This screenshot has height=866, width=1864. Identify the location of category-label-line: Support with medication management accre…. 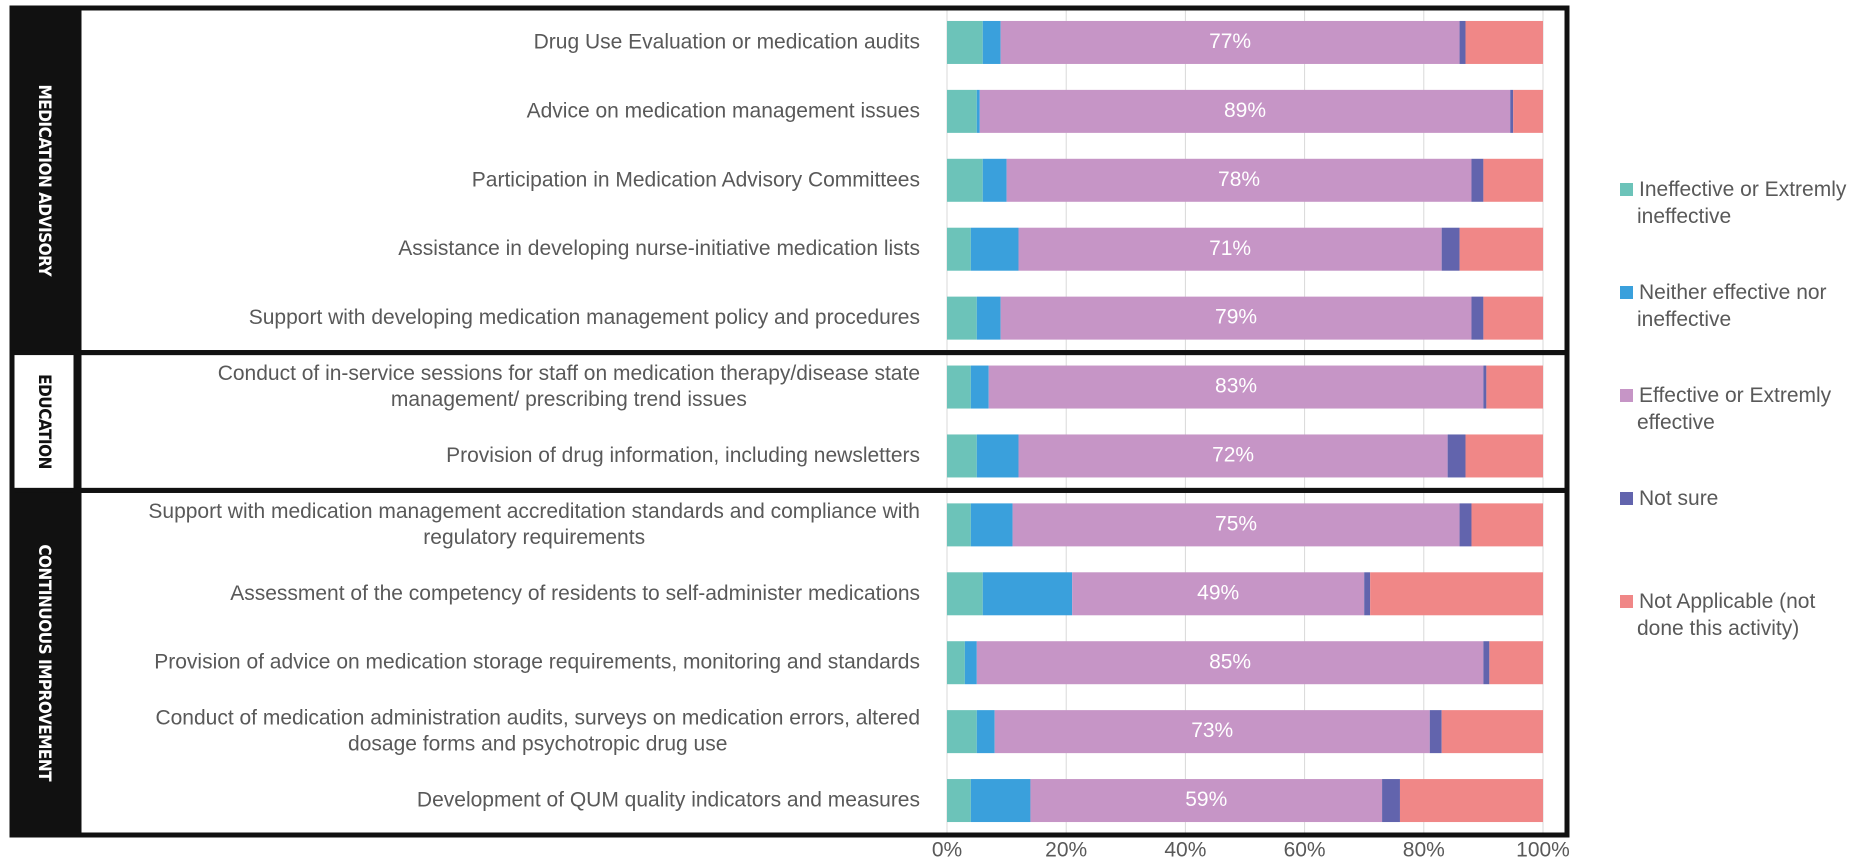
(534, 510).